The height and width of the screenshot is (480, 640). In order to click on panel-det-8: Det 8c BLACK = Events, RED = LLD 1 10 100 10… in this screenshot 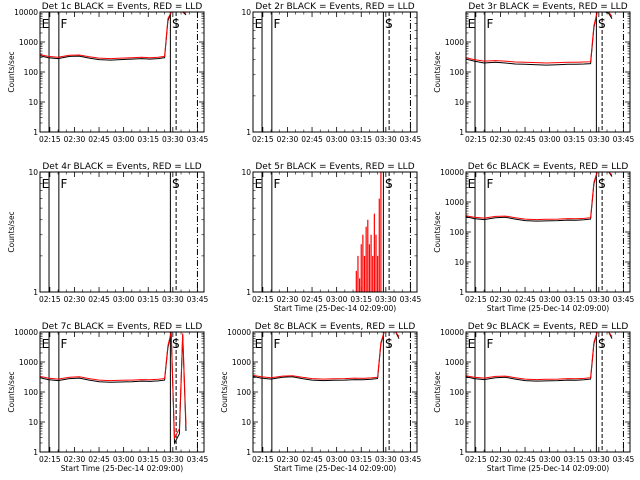, I will do `click(320, 397)`.